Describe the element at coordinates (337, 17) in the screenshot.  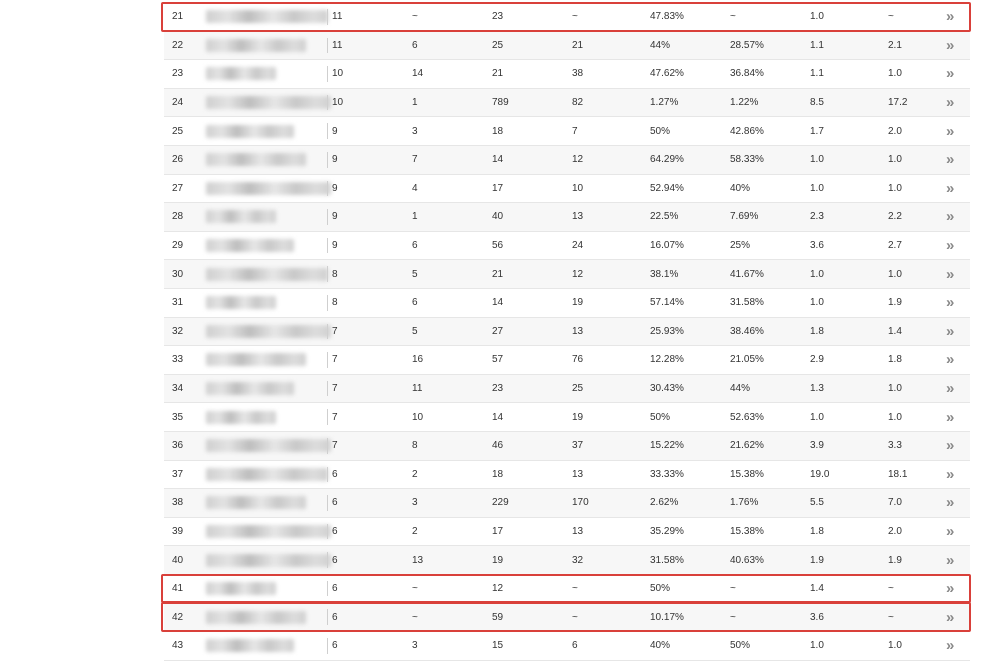
I see `value-cell-v1: 11` at that location.